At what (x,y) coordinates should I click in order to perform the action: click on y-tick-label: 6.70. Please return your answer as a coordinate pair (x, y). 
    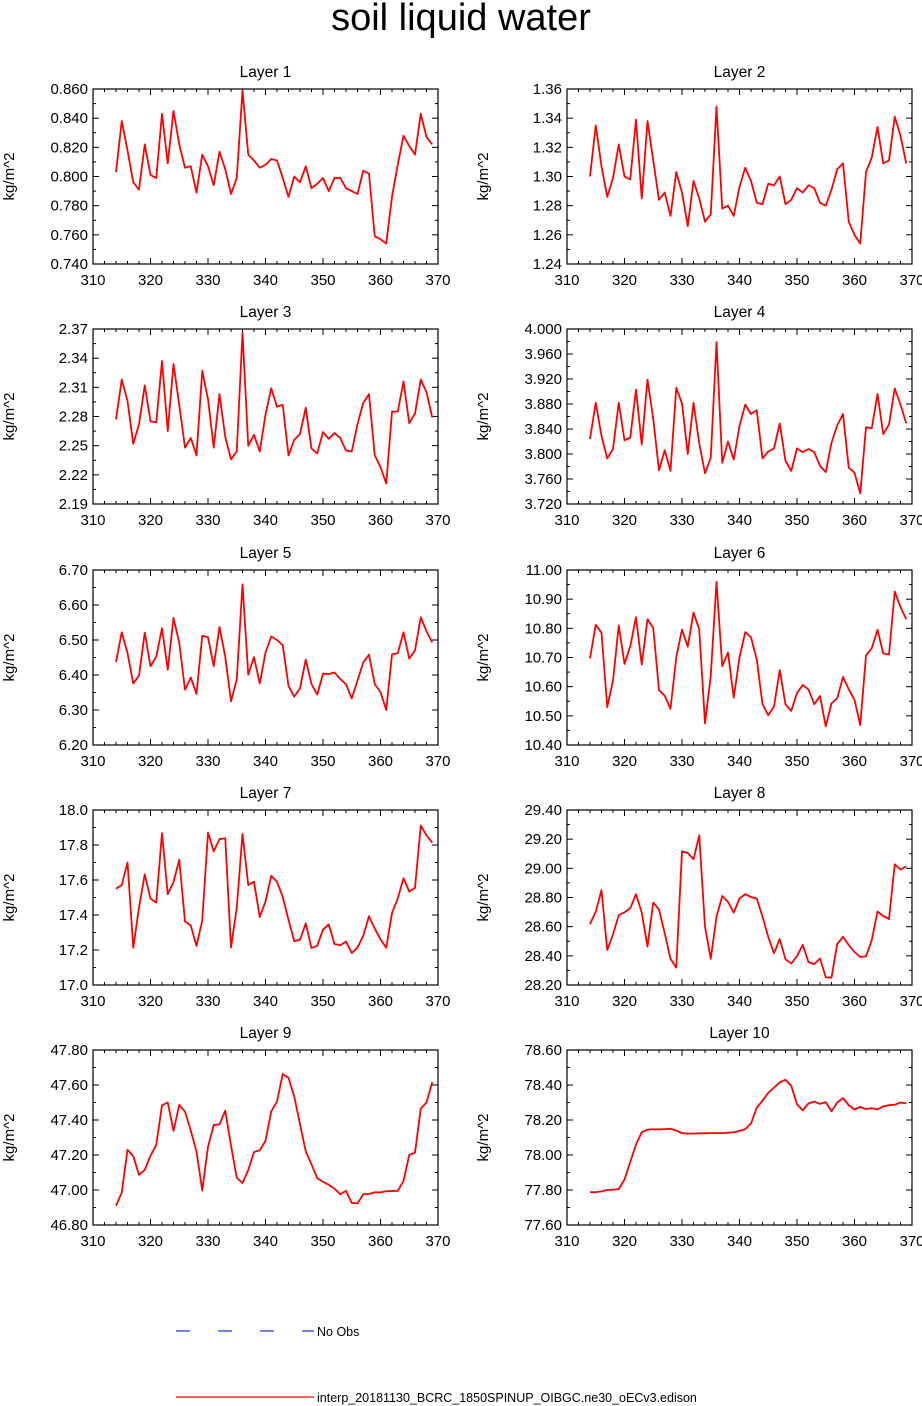
    Looking at the image, I should click on (73, 570).